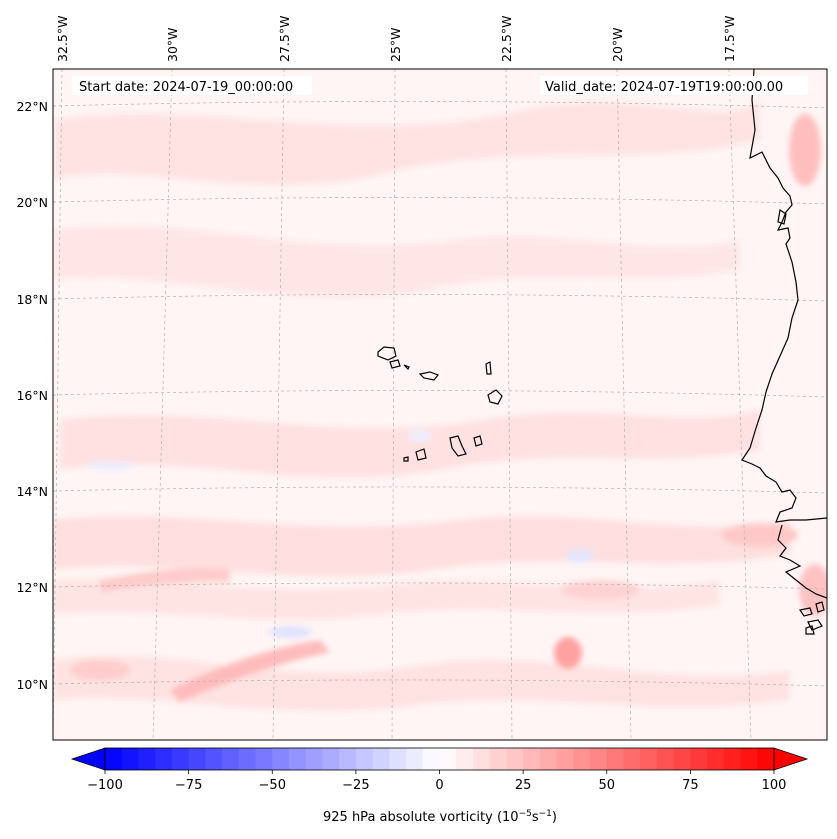 The height and width of the screenshot is (839, 837). Describe the element at coordinates (690, 785) in the screenshot. I see `colorbar-tick-label: 75` at that location.